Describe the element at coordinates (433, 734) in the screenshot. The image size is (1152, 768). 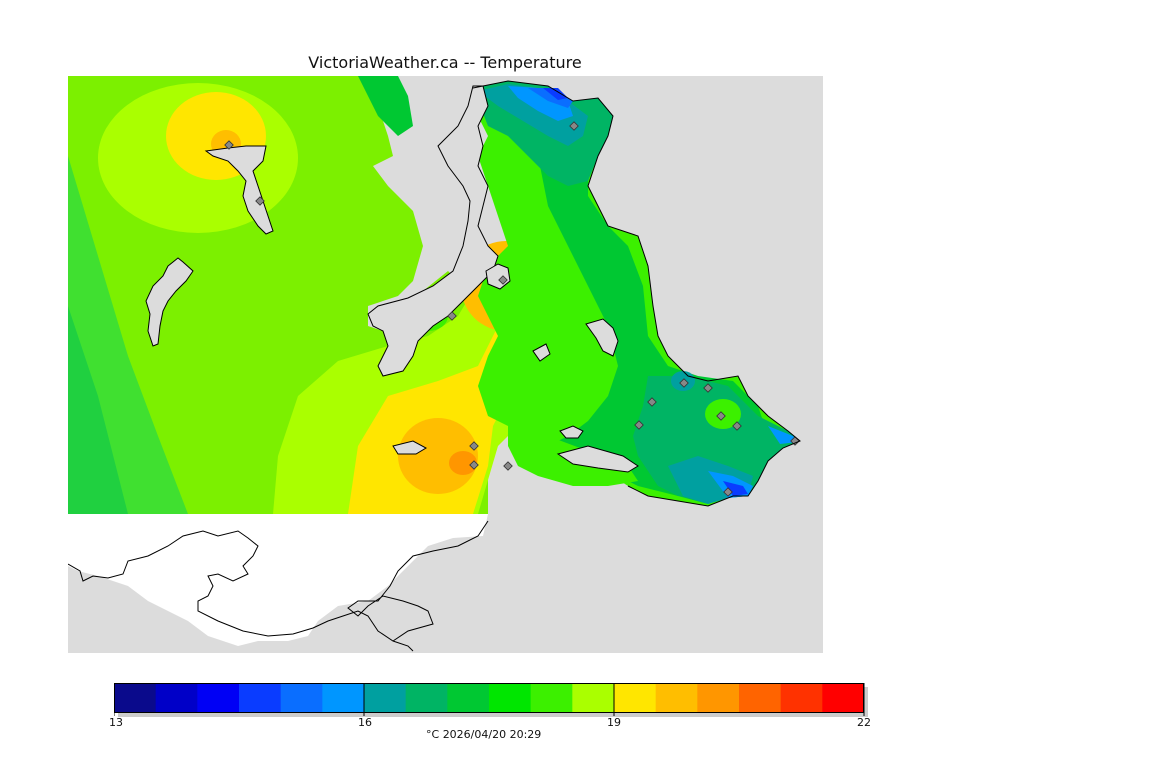
I see `unit-label: °C` at that location.